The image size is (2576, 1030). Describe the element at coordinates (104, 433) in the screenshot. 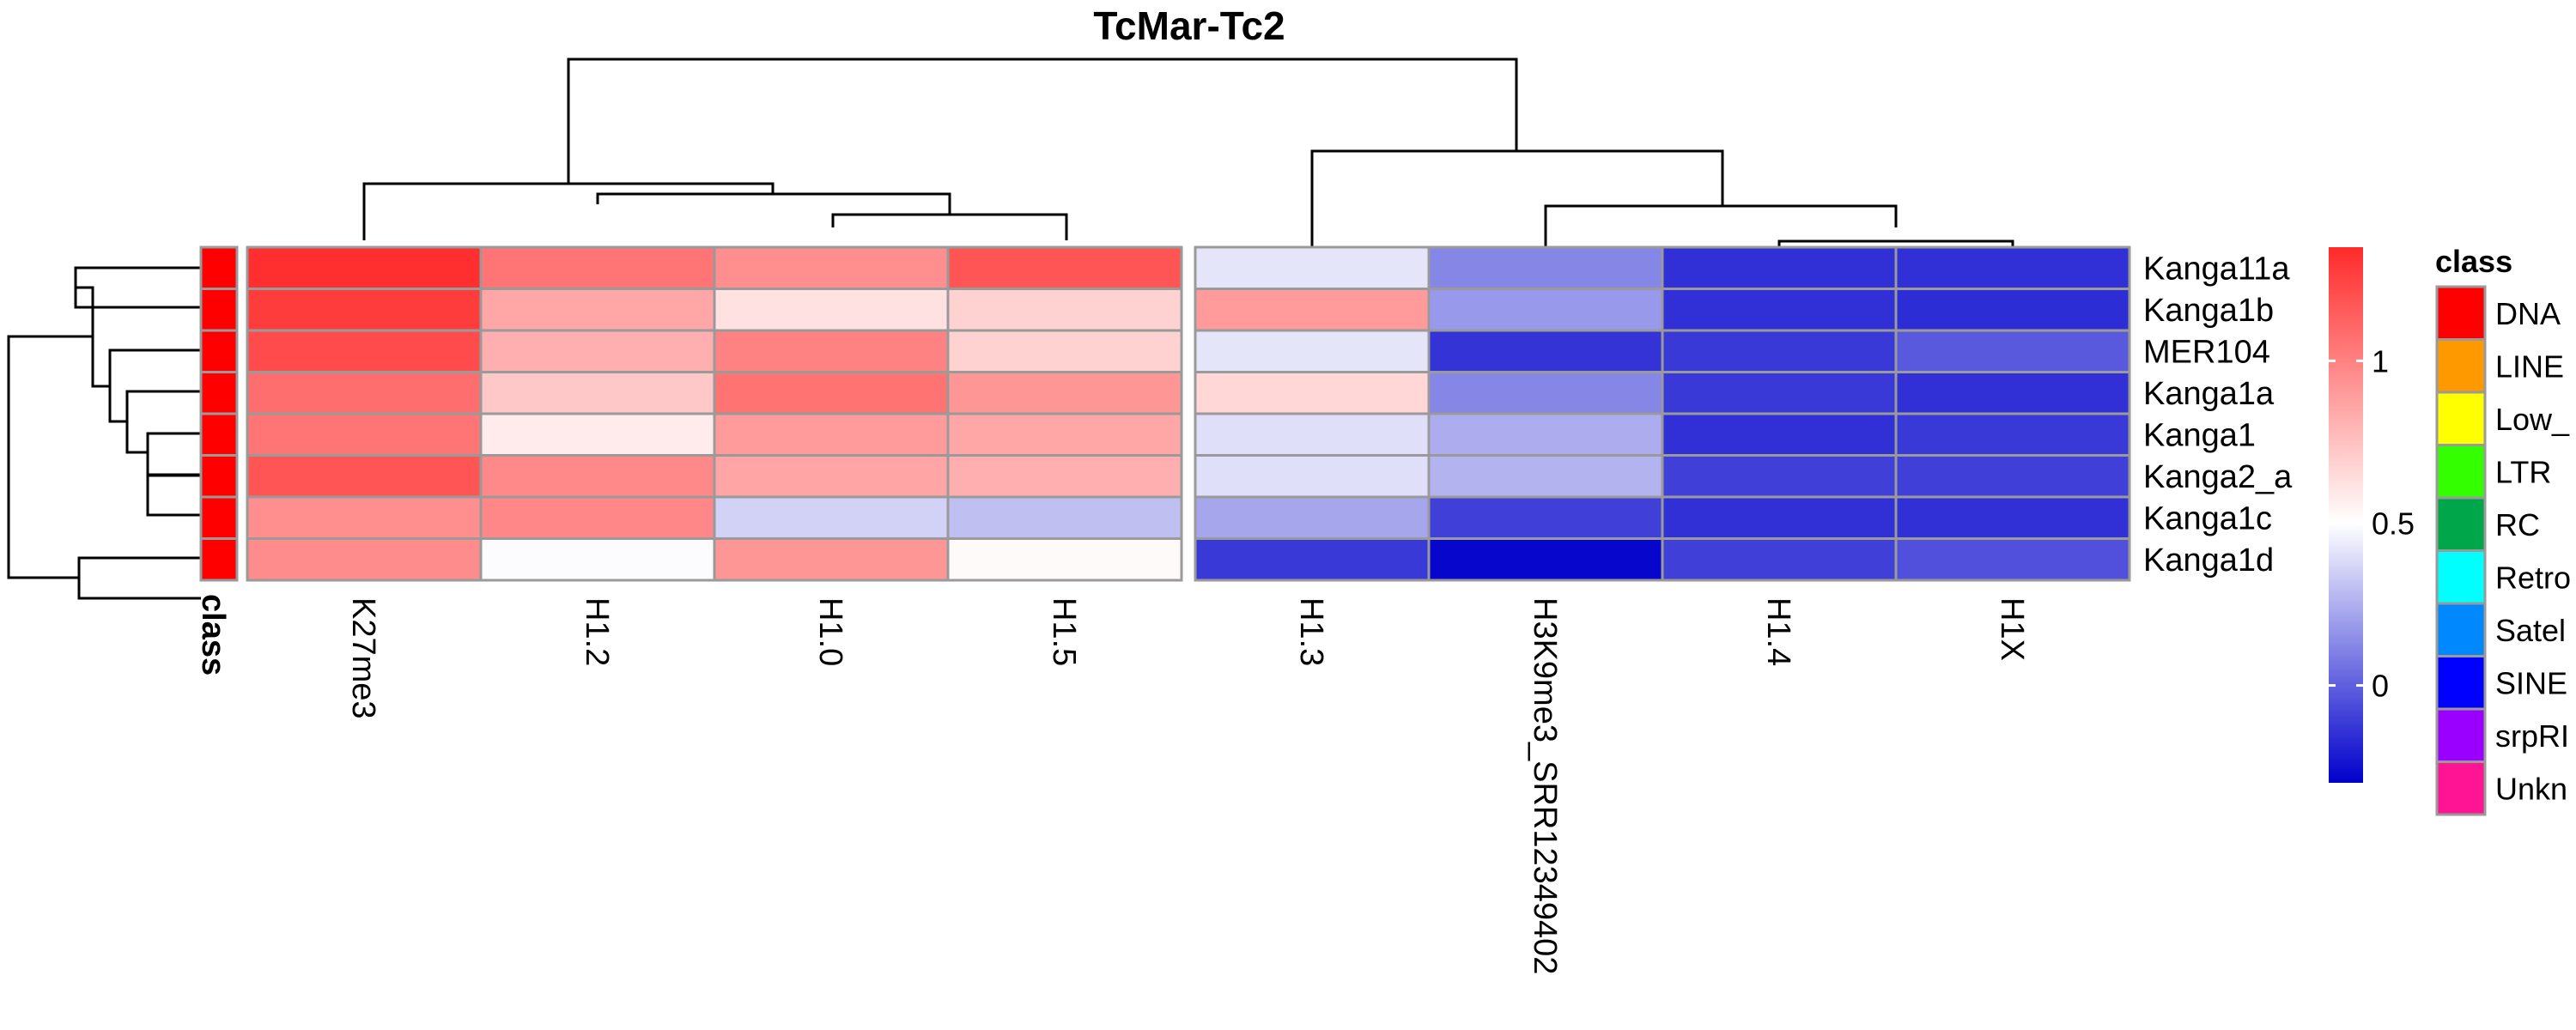

I see `row-dendrogram` at that location.